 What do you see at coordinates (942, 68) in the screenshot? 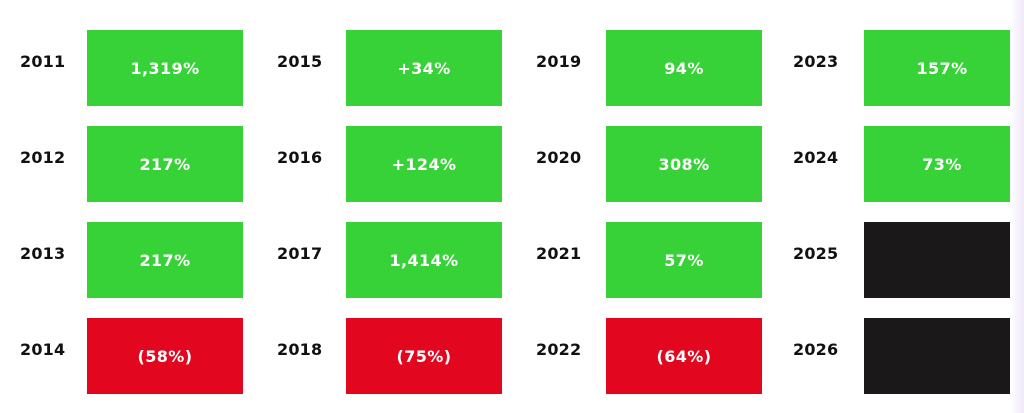
I see `return-cell-positive: 157%` at bounding box center [942, 68].